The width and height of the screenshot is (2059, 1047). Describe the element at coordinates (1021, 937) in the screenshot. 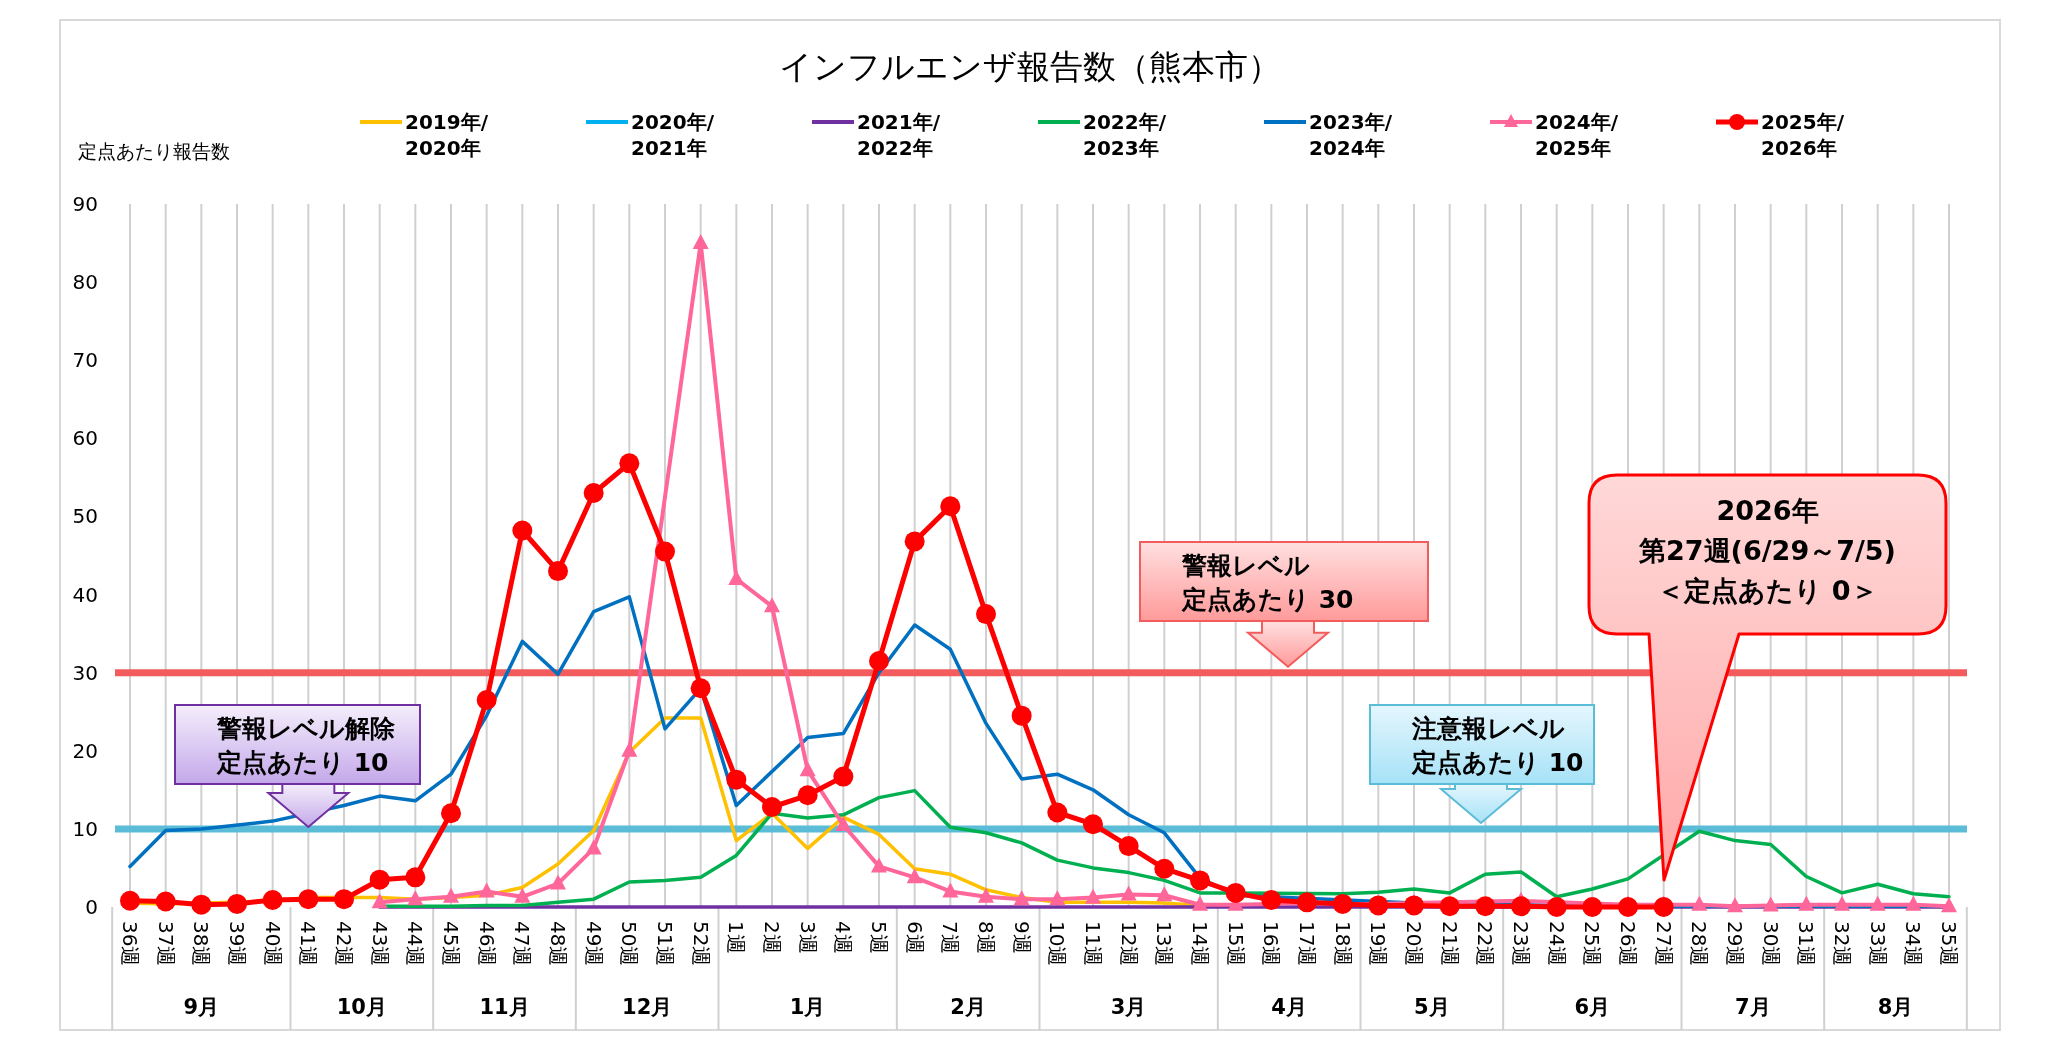

I see `x-tick-label: 9週` at that location.